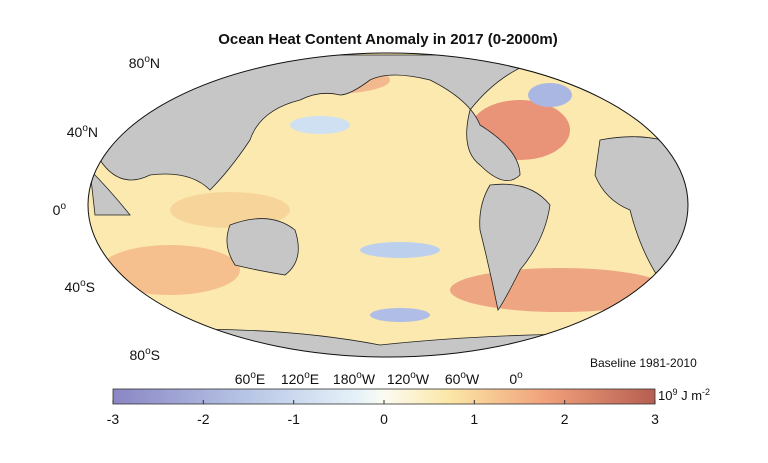 This screenshot has height=463, width=768. Describe the element at coordinates (345, 379) in the screenshot. I see `degrees: 180` at that location.